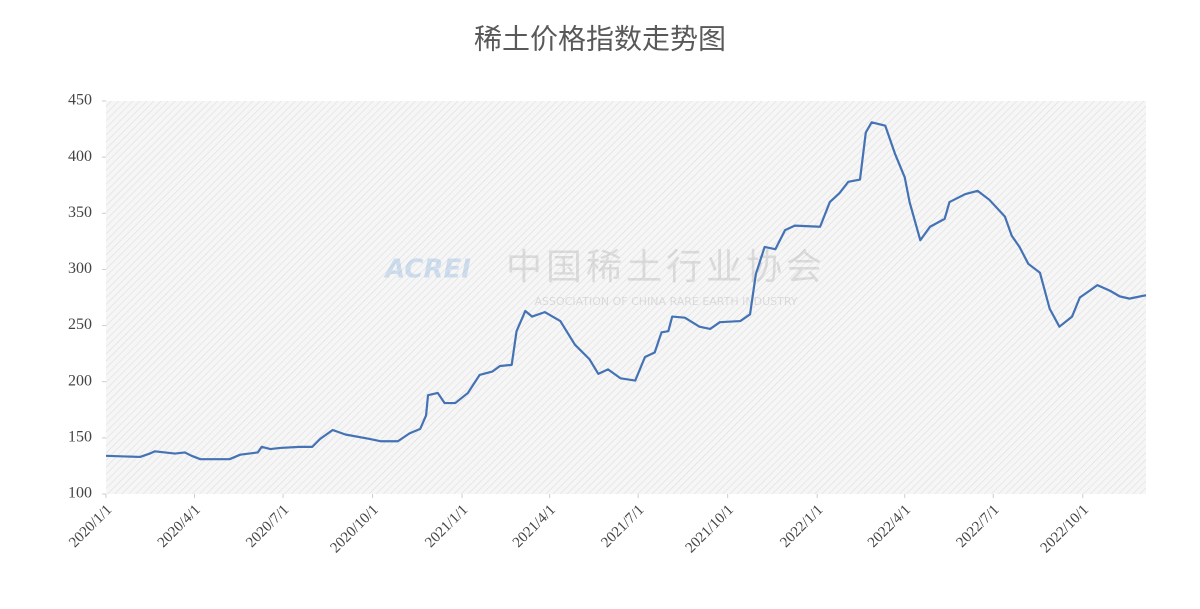  What do you see at coordinates (666, 301) in the screenshot?
I see `watermark-english: ASSOCIATION OF CHINA RARE EARTH INDUSTRY` at bounding box center [666, 301].